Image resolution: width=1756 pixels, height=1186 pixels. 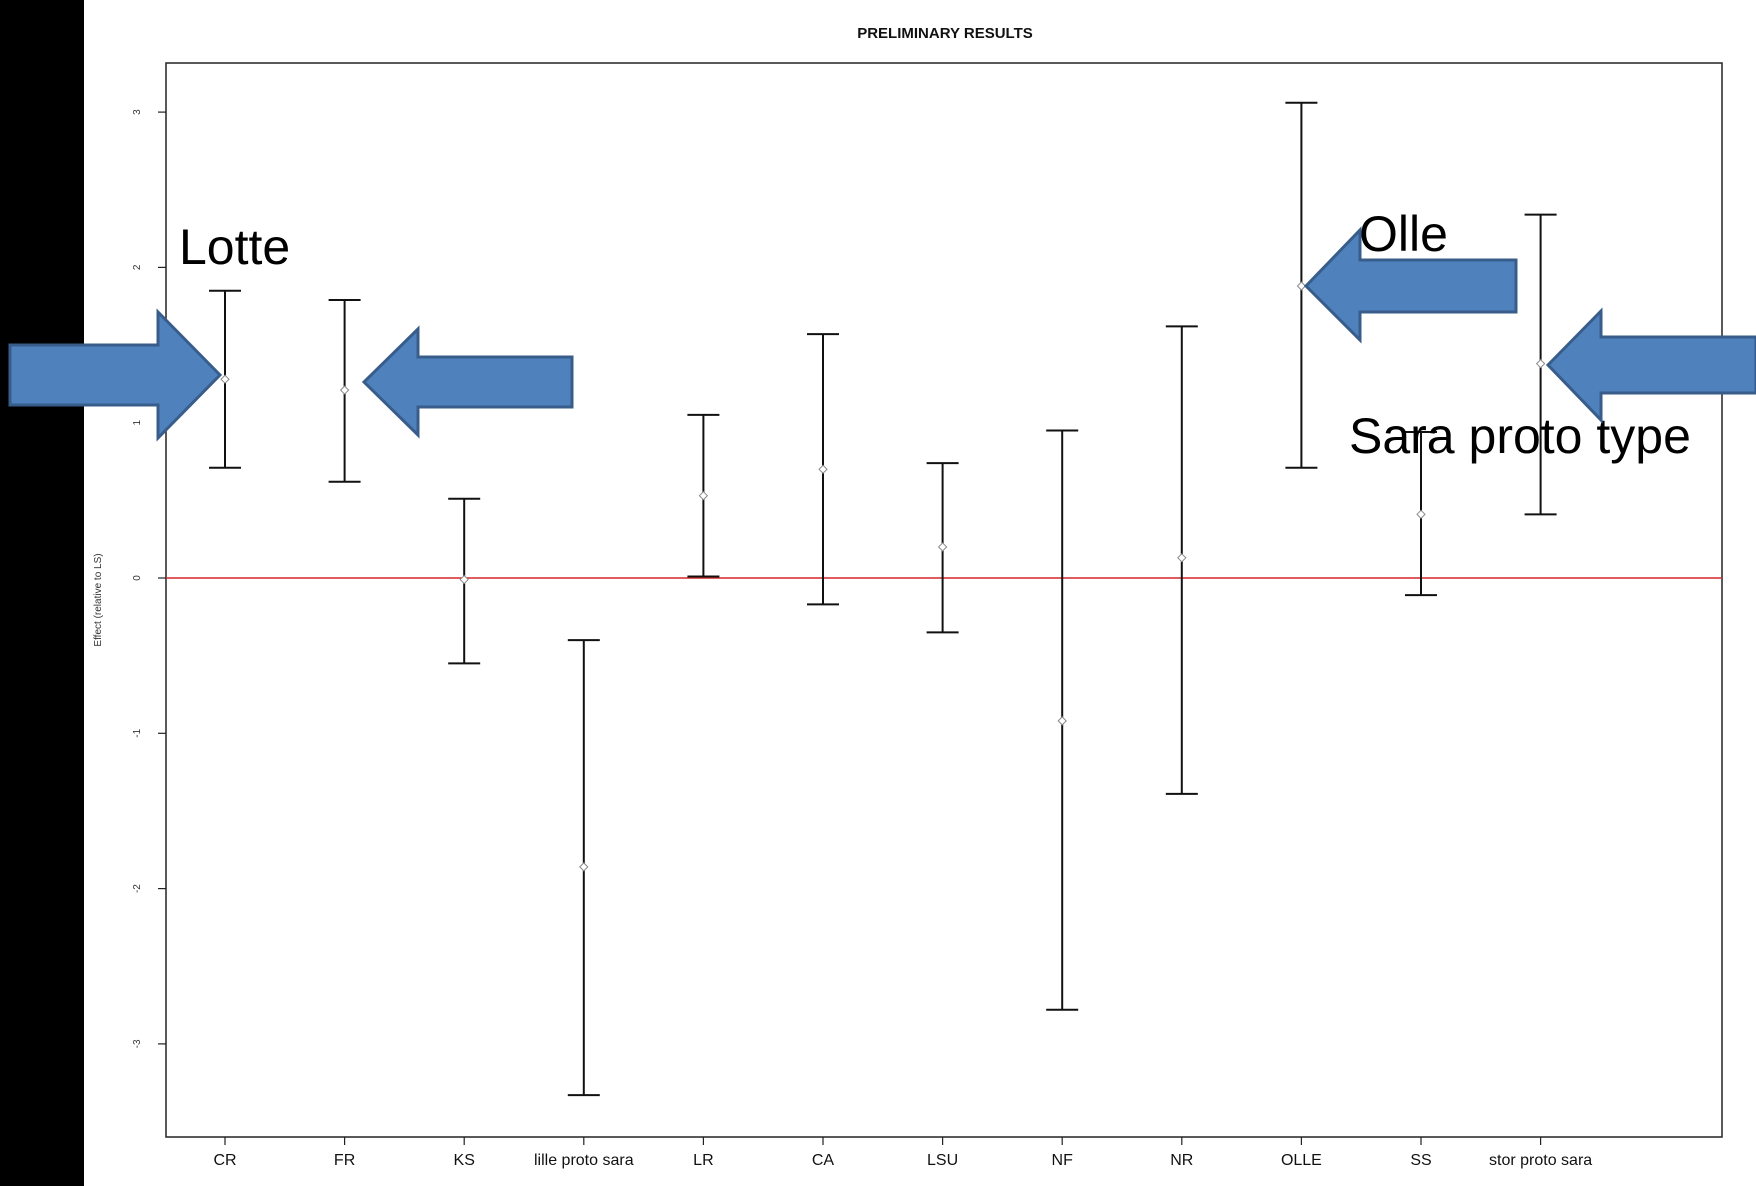 I want to click on x-tick-label: KS, so click(x=464, y=1160).